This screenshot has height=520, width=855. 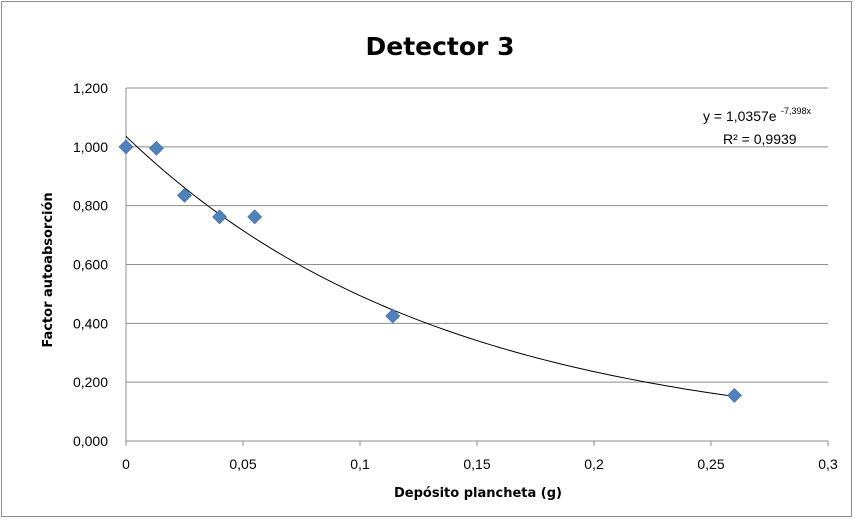 I want to click on y-tick-label: 0,600, so click(x=90, y=265).